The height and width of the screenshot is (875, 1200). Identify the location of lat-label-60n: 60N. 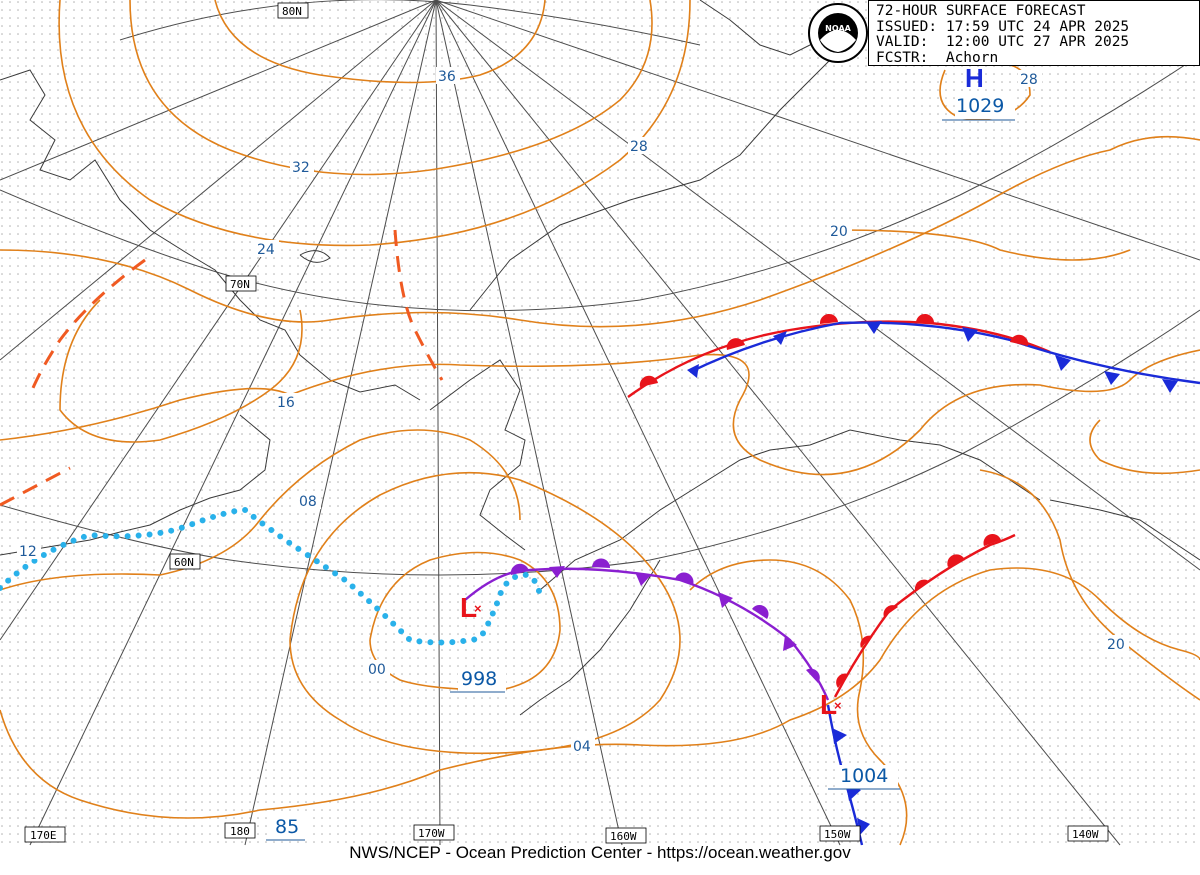
(184, 562).